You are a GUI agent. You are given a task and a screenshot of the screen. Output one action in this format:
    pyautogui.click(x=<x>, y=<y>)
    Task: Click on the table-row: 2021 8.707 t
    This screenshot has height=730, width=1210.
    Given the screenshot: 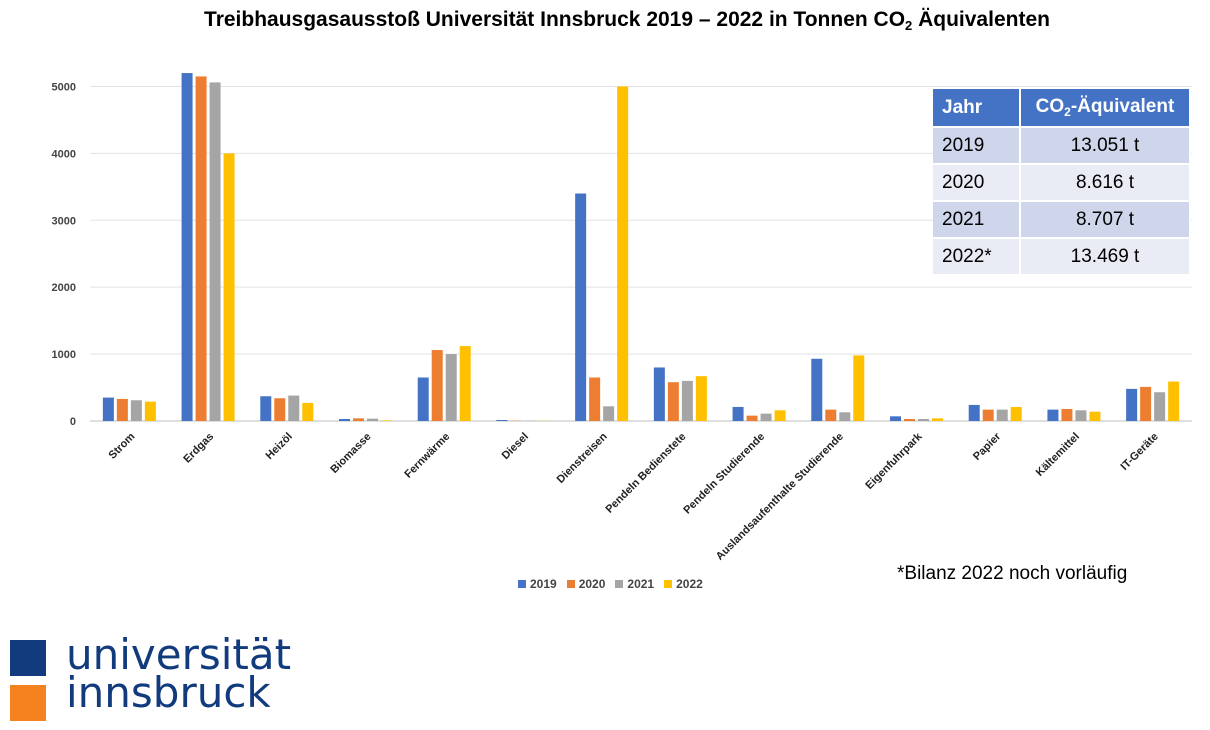 What is the action you would take?
    pyautogui.click(x=1062, y=220)
    